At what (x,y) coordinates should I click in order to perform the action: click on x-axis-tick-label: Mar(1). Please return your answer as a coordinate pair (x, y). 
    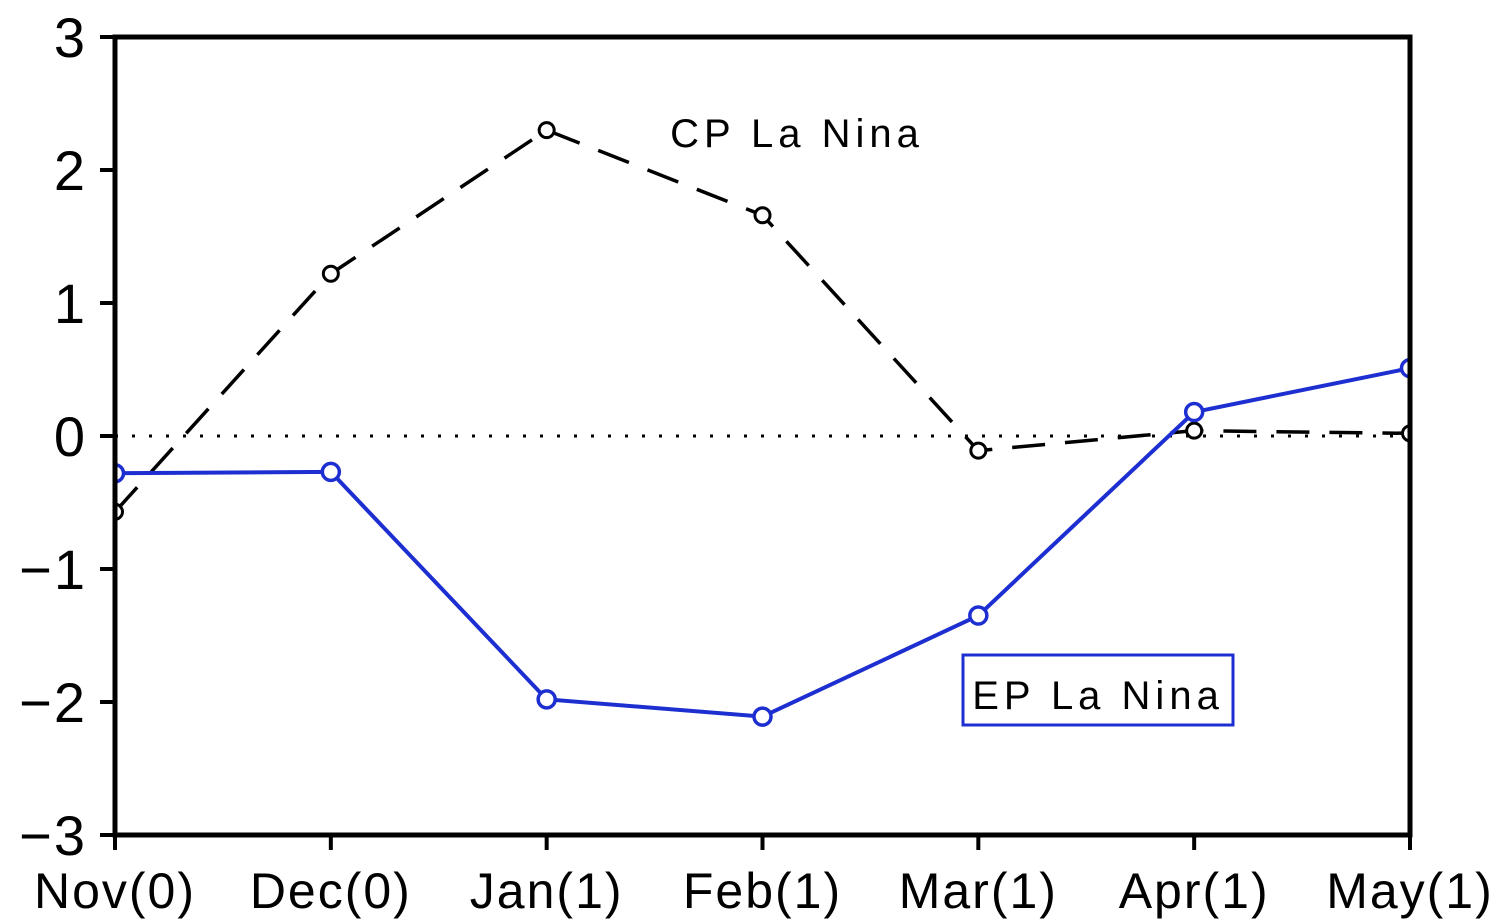
    Looking at the image, I should click on (978, 891).